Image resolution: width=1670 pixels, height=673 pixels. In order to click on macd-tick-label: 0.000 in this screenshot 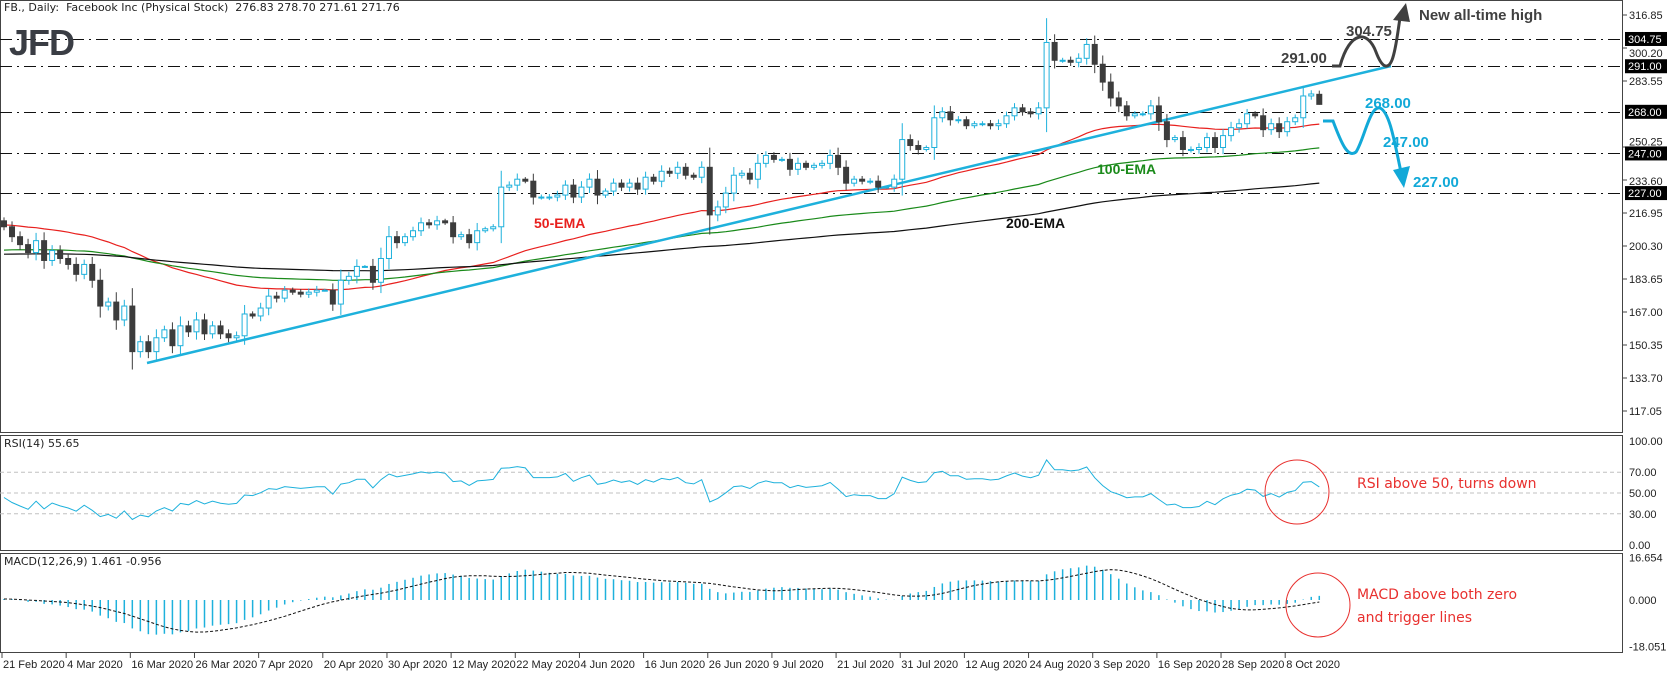, I will do `click(1643, 601)`.